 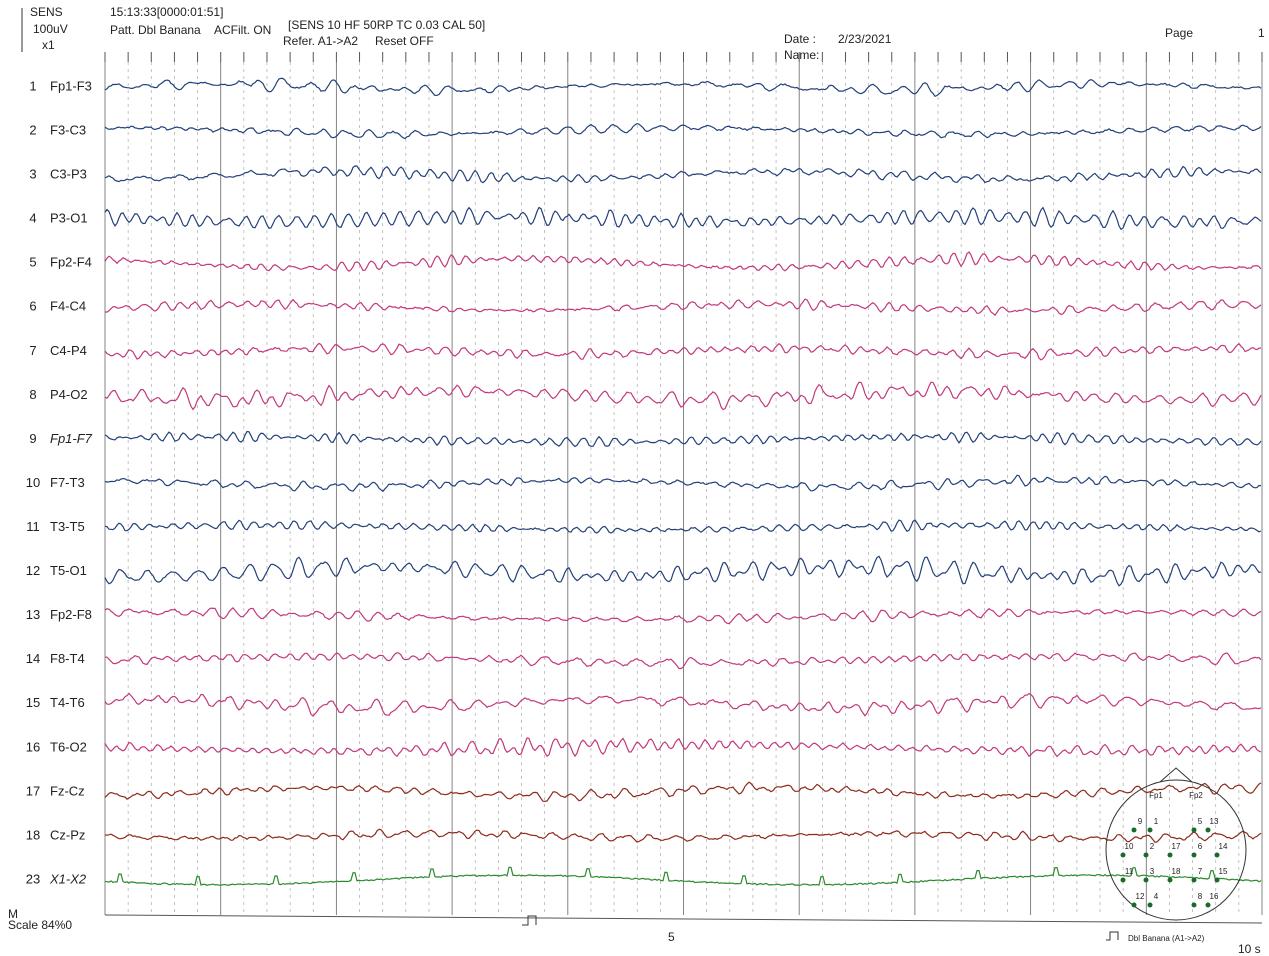 I want to click on channel-label: Cz-Pz, so click(x=67, y=834).